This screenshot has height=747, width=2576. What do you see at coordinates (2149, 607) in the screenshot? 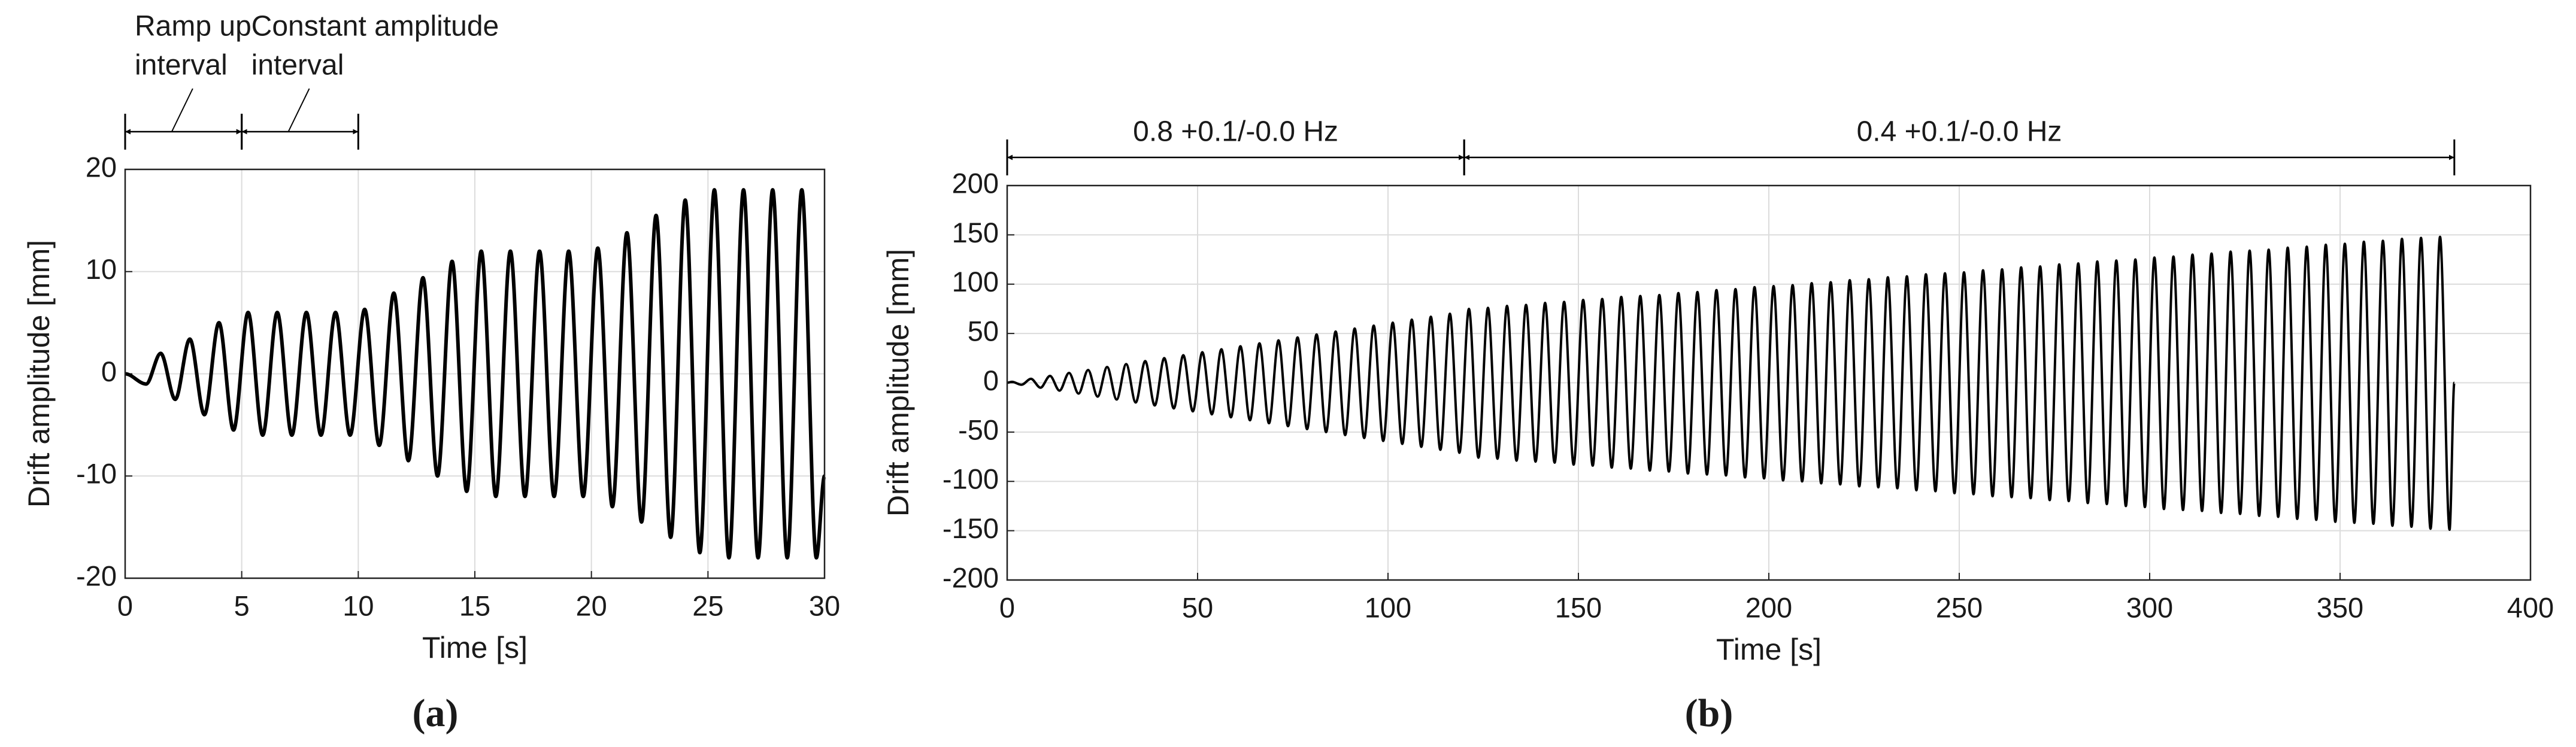
I see `x-tick-label: 300` at bounding box center [2149, 607].